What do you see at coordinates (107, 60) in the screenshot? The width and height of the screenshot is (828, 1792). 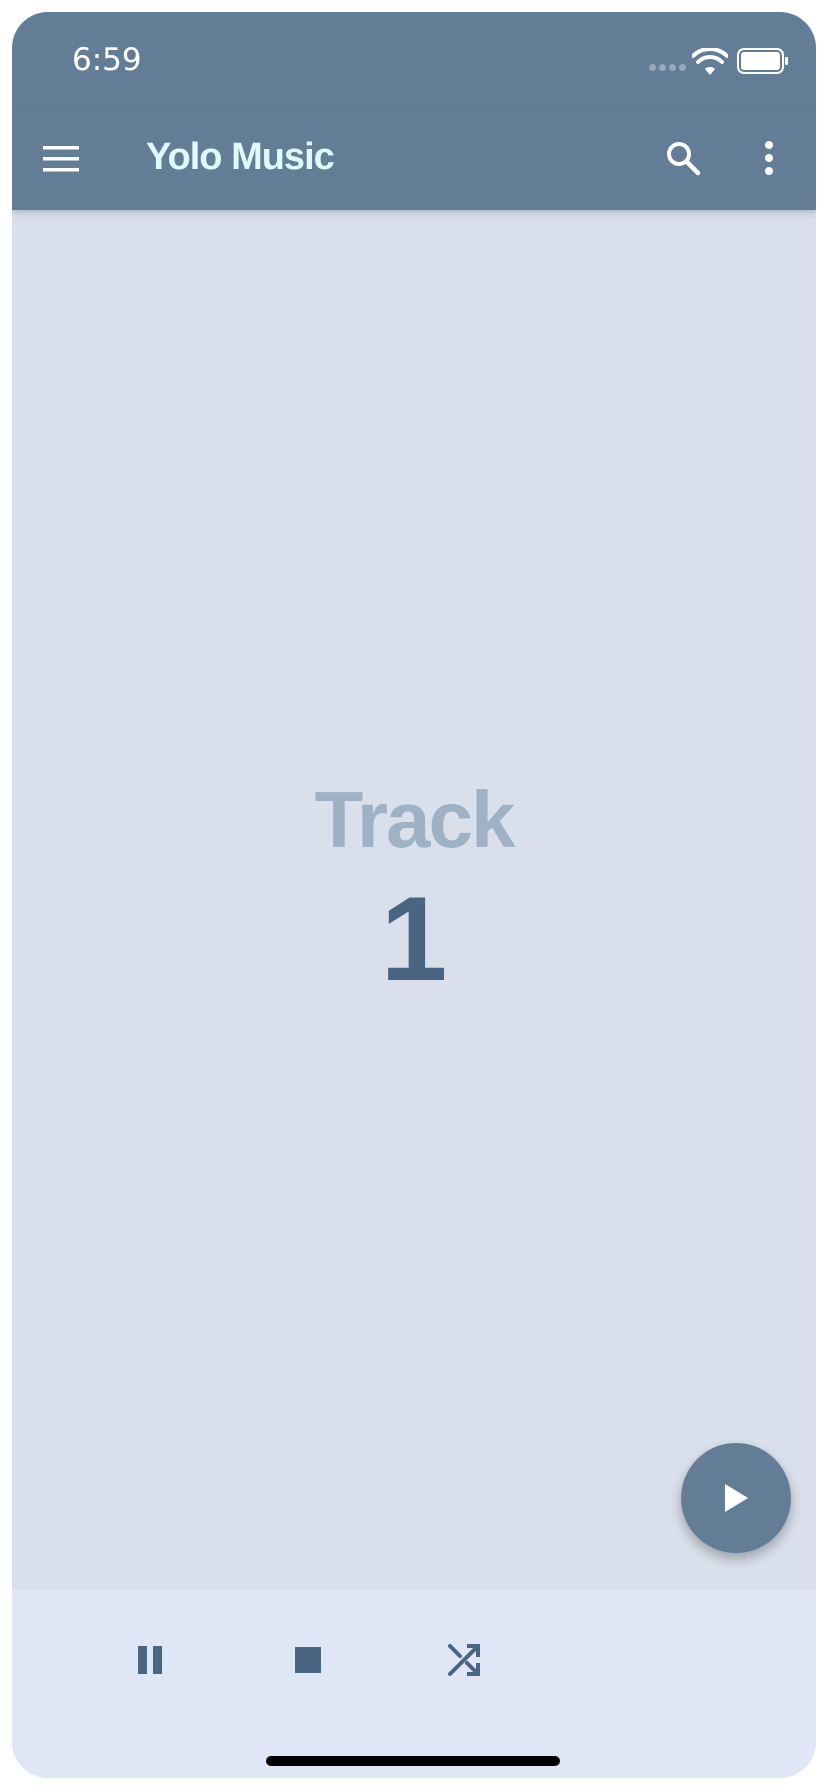 I see `status-time: 6:59` at bounding box center [107, 60].